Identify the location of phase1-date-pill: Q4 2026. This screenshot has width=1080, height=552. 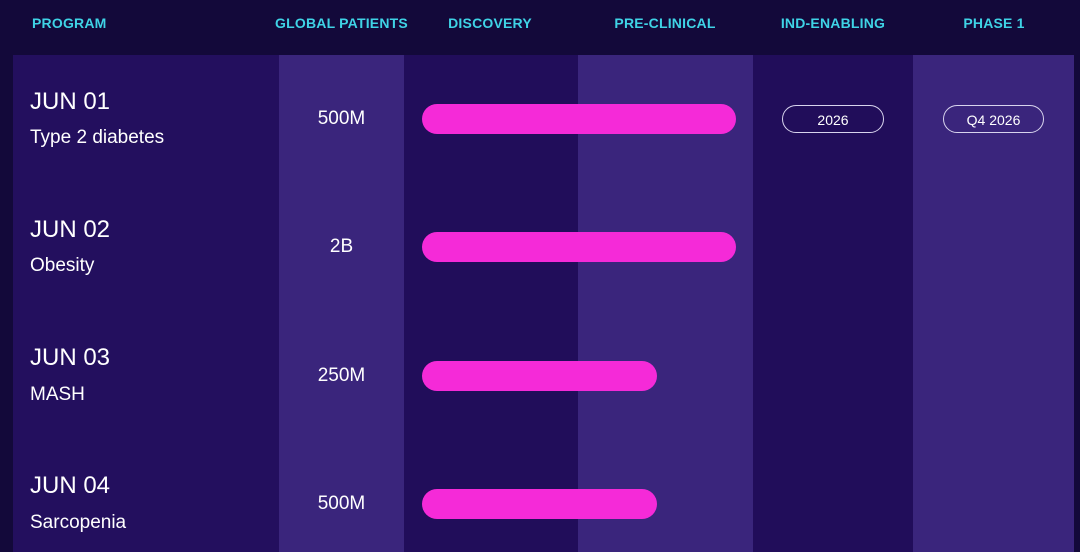
(993, 119).